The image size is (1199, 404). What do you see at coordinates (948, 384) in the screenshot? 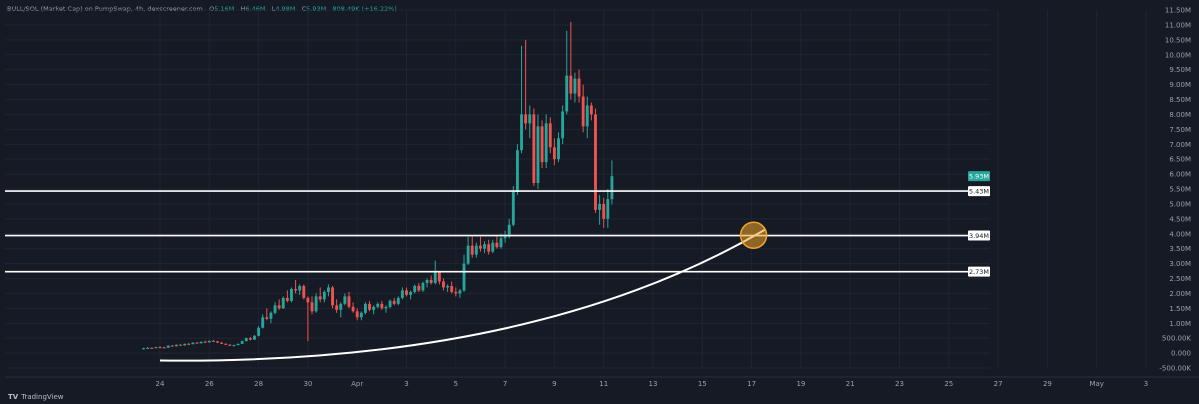
I see `x-tick-label: 25` at bounding box center [948, 384].